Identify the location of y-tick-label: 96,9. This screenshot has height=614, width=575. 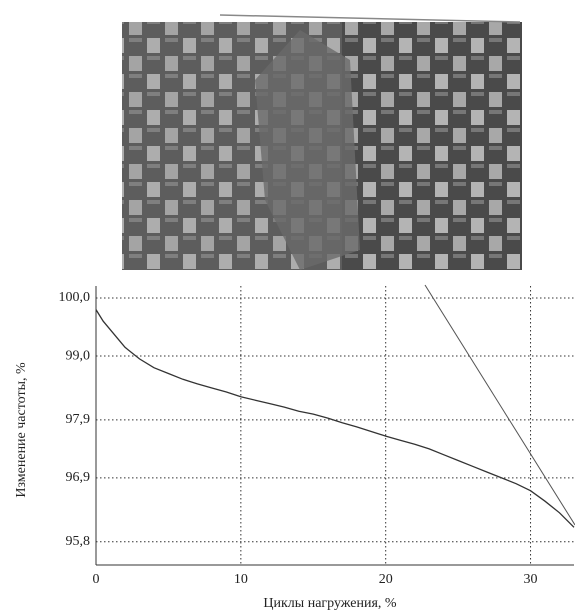
(78, 477).